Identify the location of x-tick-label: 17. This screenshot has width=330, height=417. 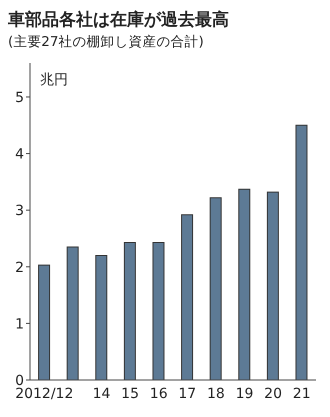
(187, 394).